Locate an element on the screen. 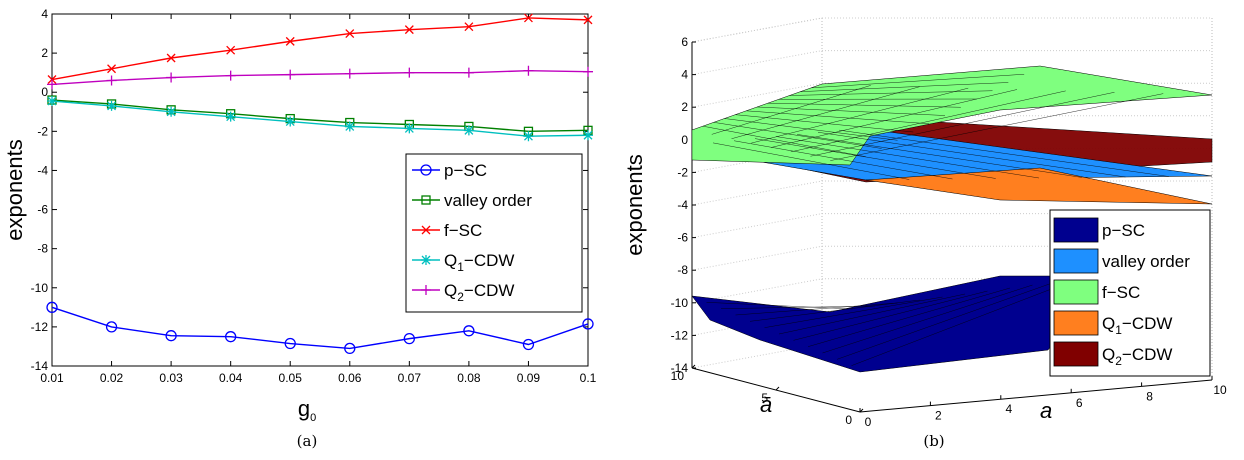  caption-a: (a) is located at coordinates (307, 441).